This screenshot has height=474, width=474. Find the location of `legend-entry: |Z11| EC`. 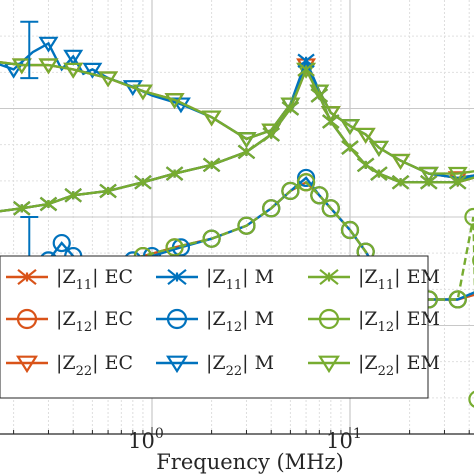

legend-entry: |Z11| EC is located at coordinates (69, 279).